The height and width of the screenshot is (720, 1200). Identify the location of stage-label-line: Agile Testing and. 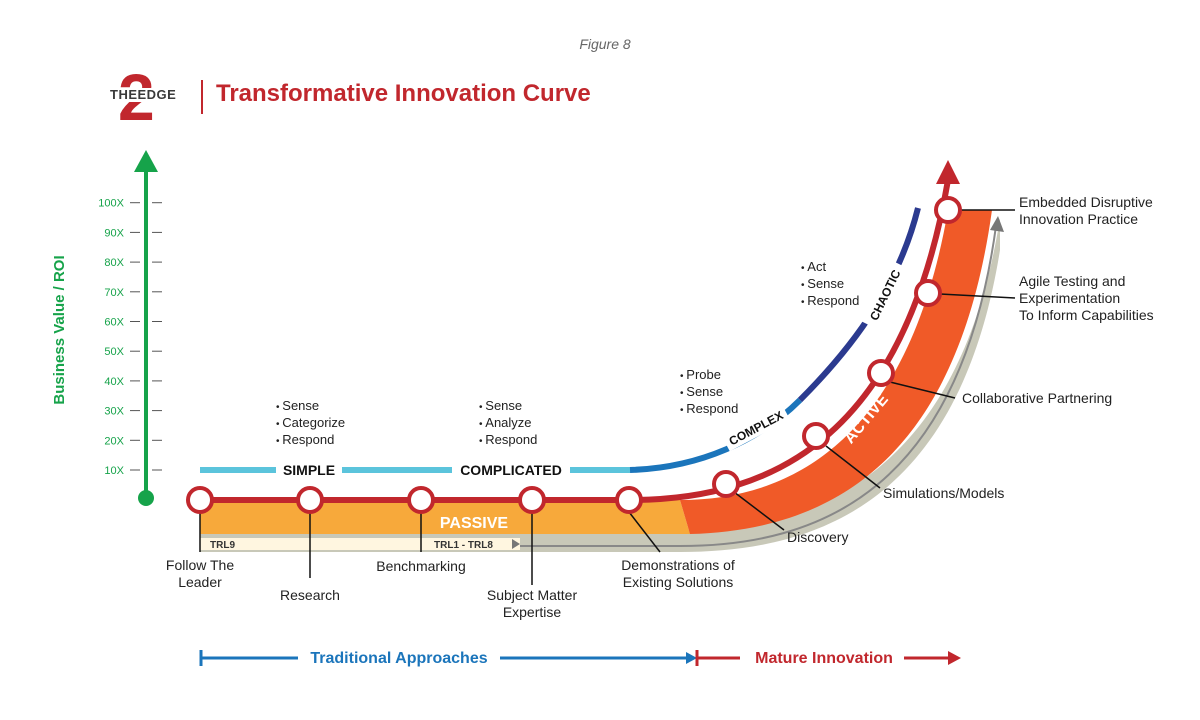
(1072, 281).